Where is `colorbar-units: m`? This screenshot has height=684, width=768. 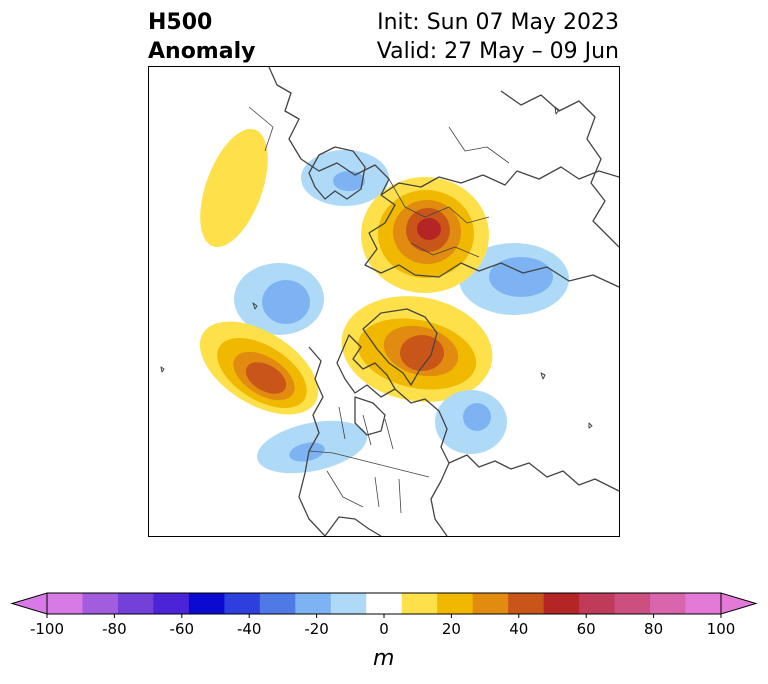 colorbar-units: m is located at coordinates (384, 658).